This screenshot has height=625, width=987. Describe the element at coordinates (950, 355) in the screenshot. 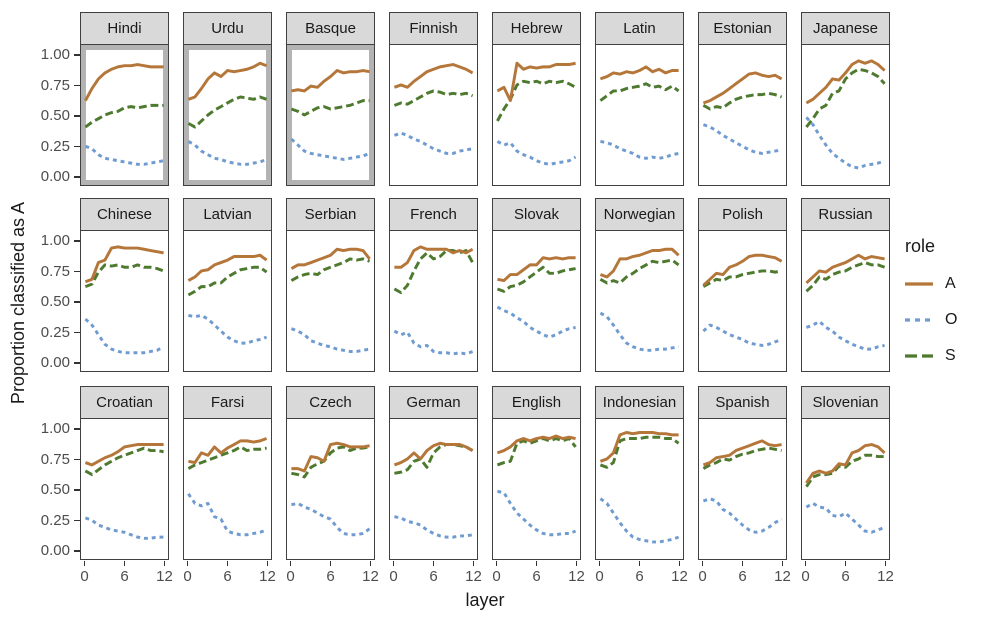

I see `legend-label: S` at that location.